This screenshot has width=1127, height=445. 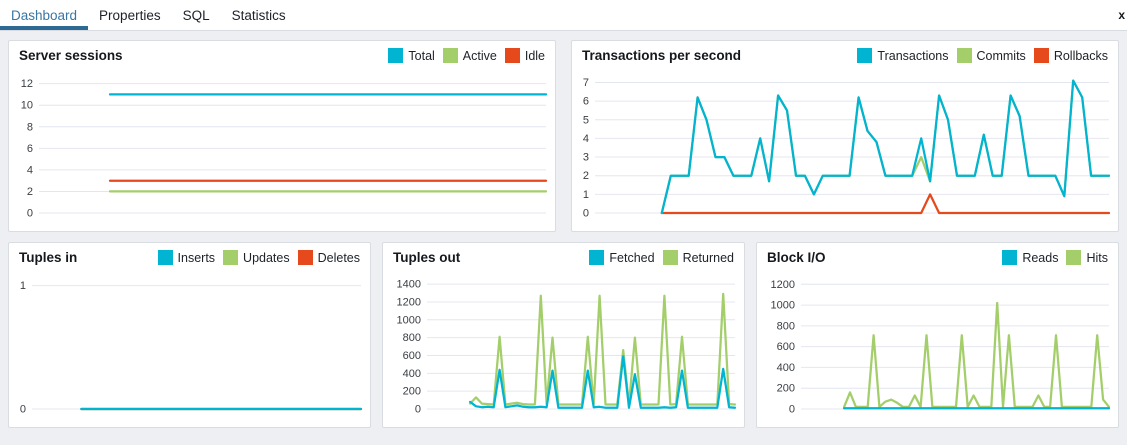 I want to click on legend-item: Deletes, so click(x=328, y=257).